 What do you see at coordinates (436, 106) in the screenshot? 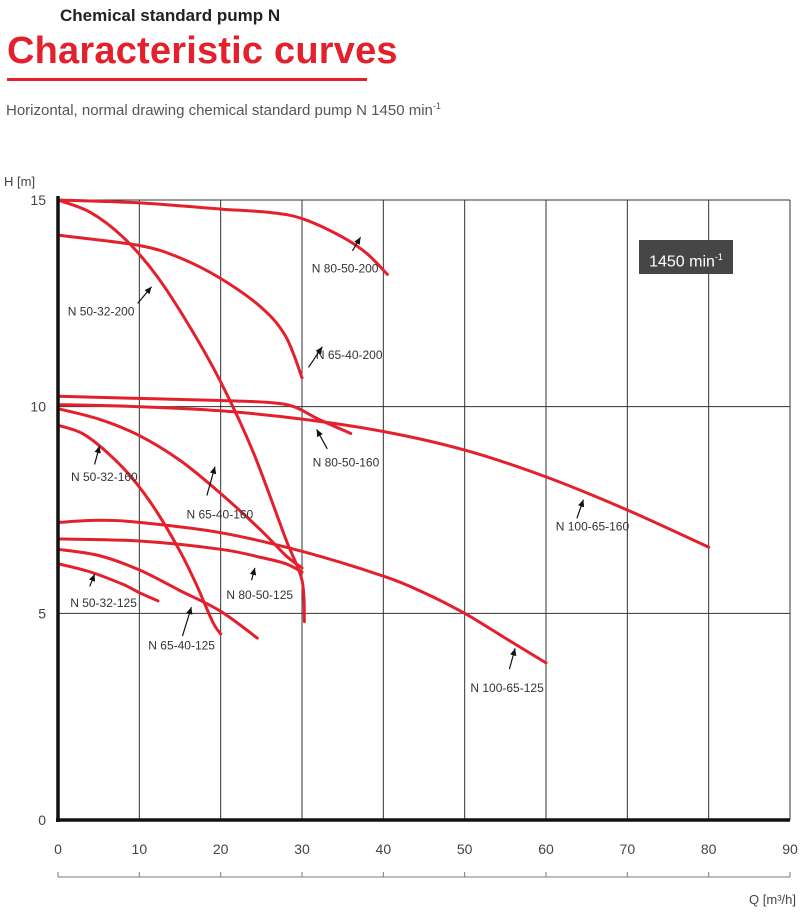
I see `caption-superscript: -1` at bounding box center [436, 106].